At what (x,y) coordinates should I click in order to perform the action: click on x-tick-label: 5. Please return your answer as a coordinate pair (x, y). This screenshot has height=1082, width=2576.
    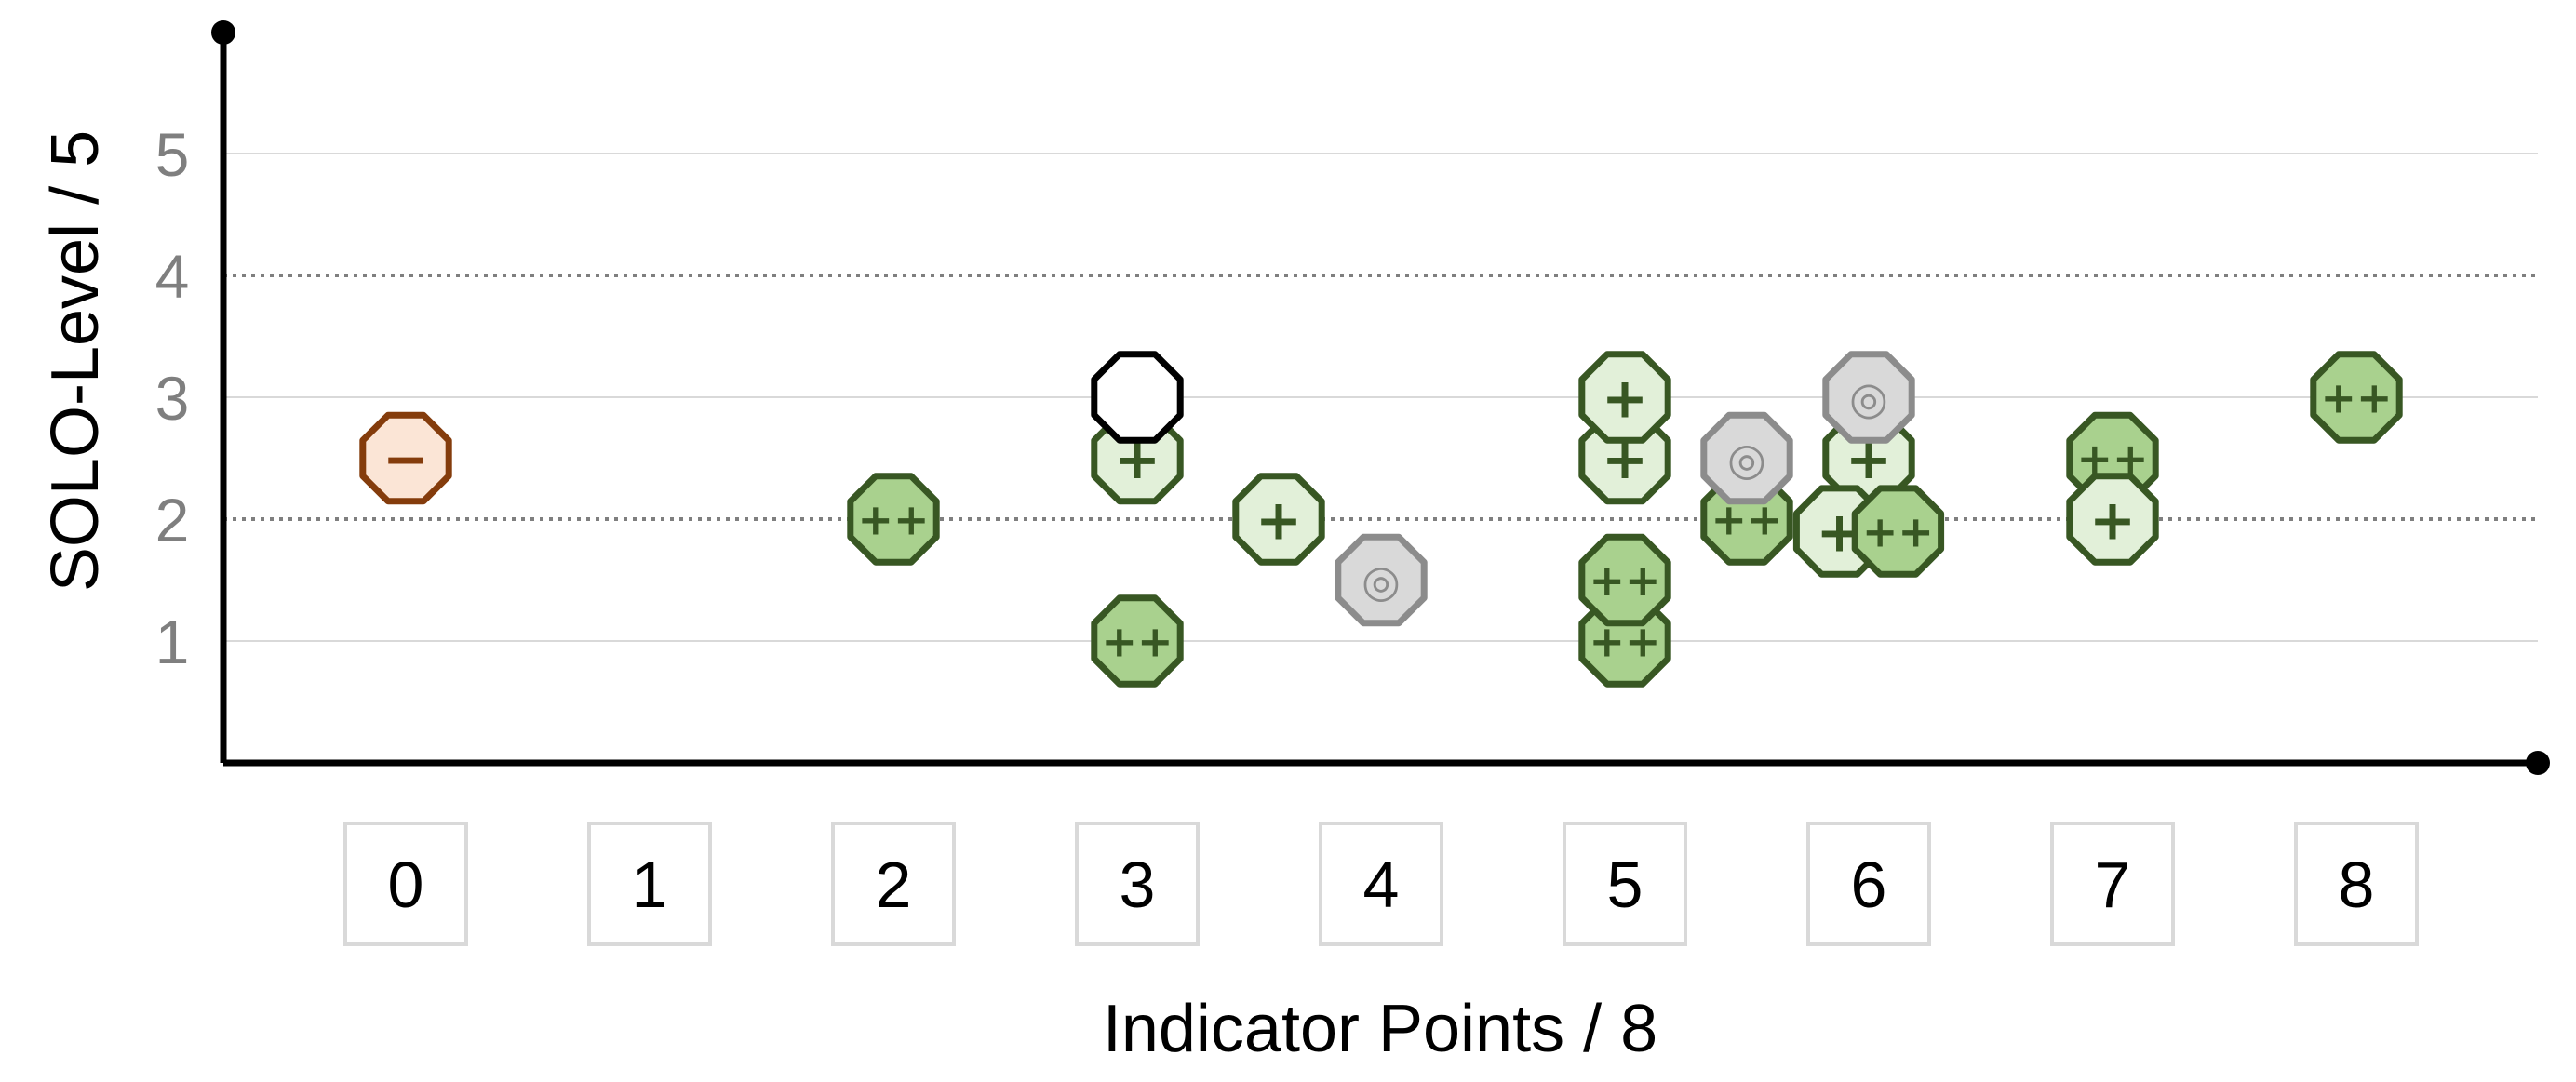
    Looking at the image, I should click on (1625, 884).